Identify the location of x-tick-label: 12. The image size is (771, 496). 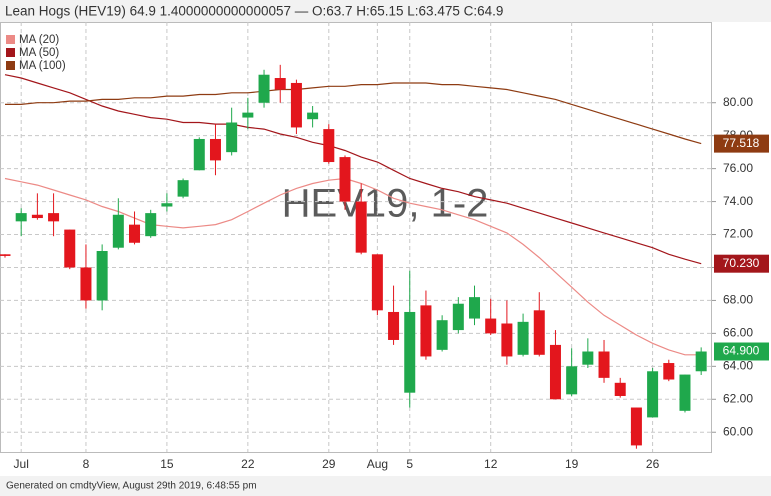
(491, 464).